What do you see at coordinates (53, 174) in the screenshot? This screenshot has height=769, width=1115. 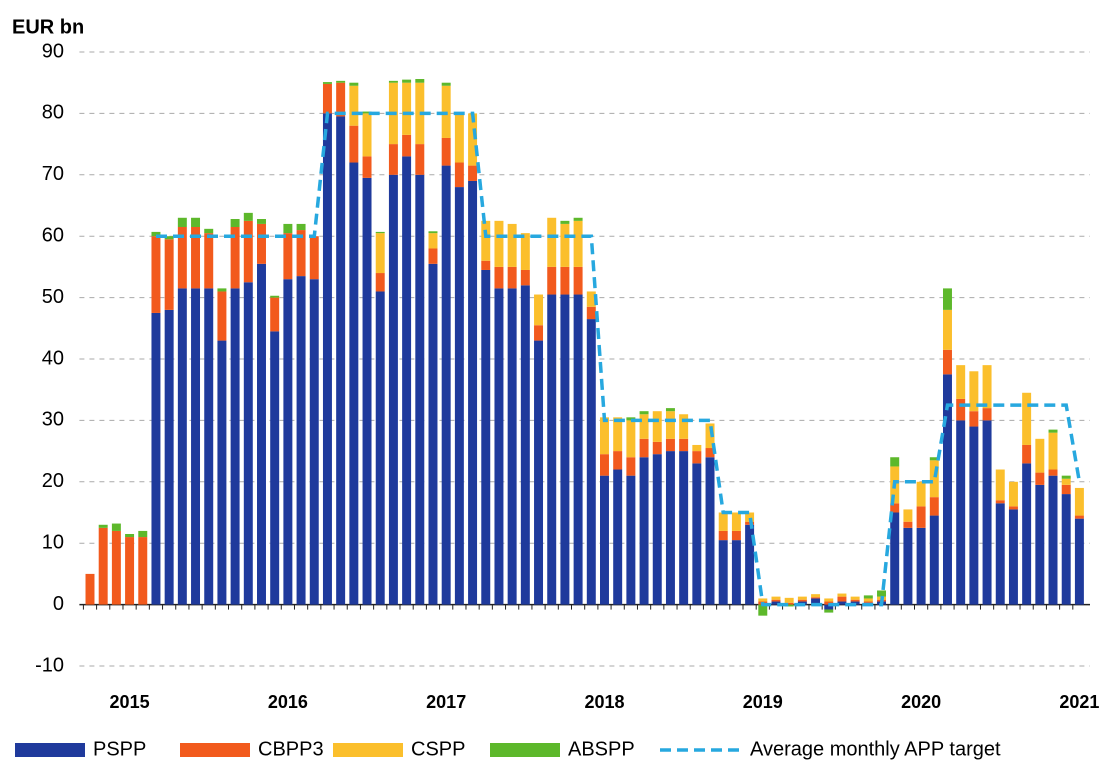 I see `y-tick-label: 70` at bounding box center [53, 174].